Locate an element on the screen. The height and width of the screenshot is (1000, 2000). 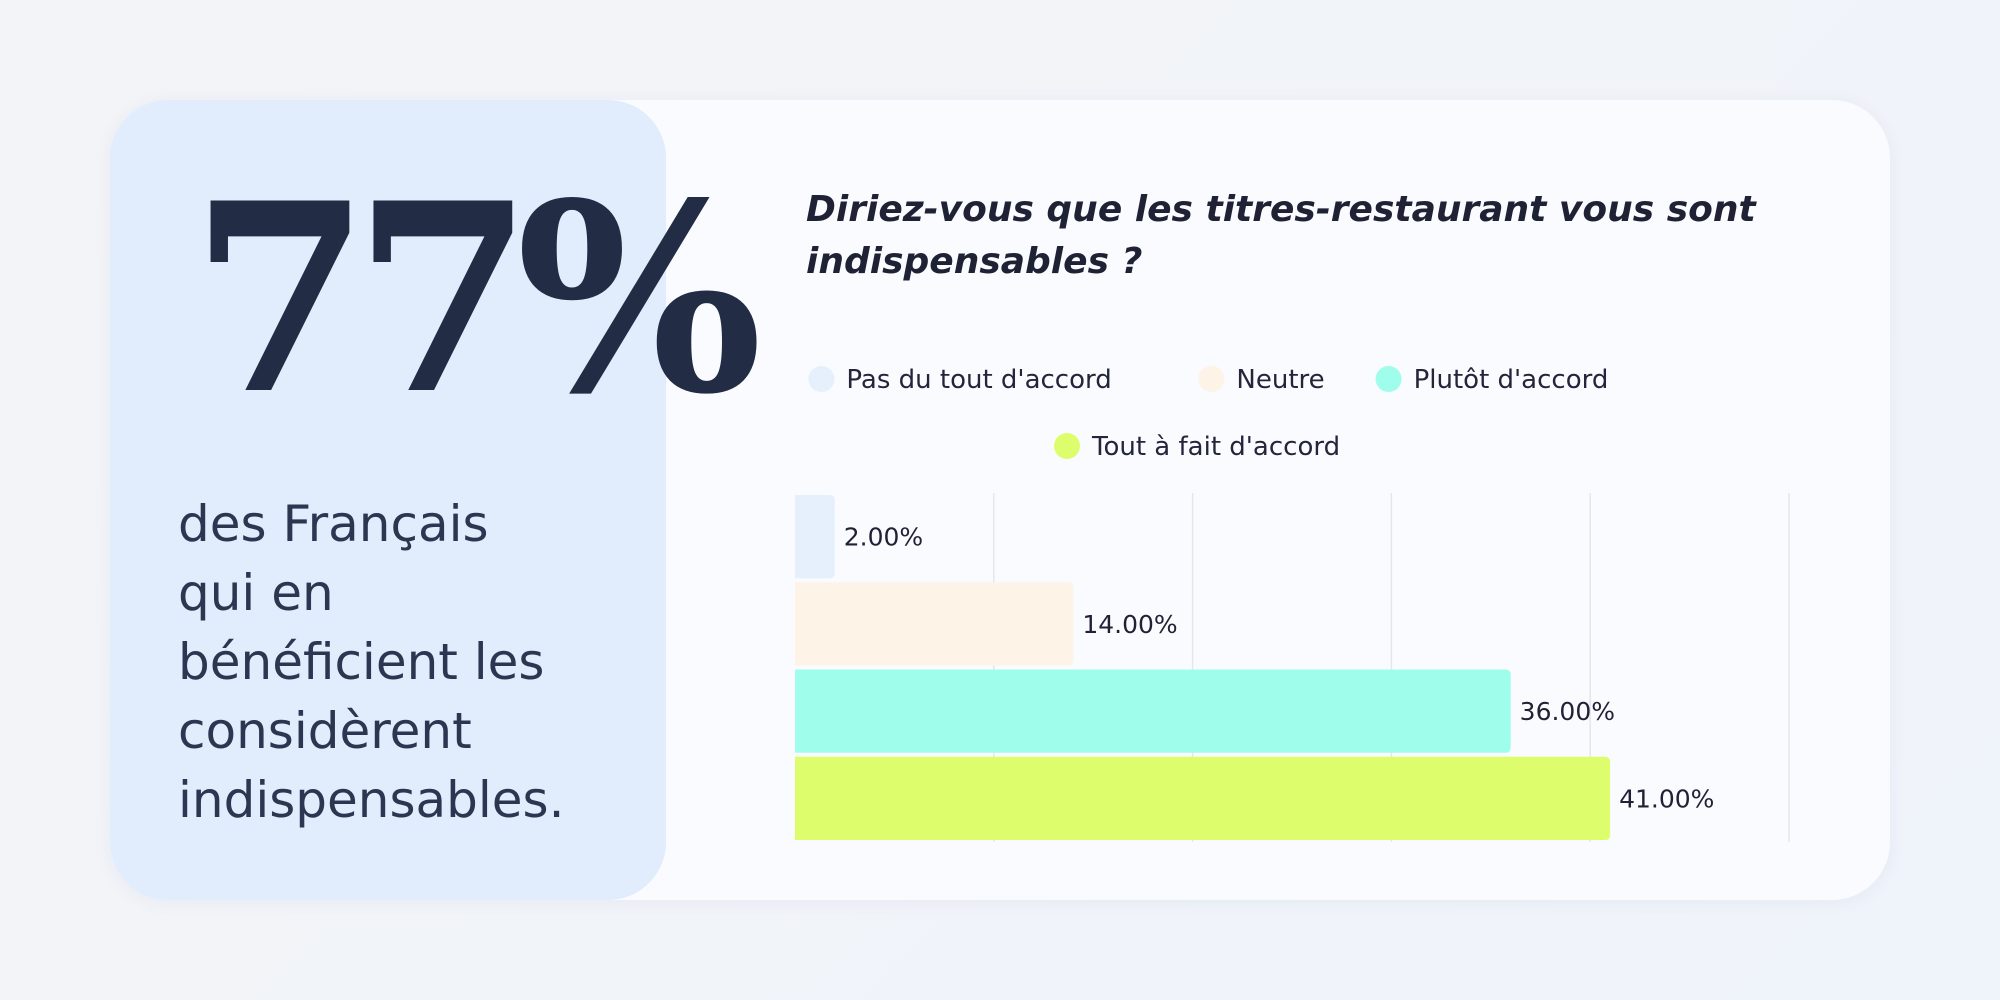
stat-caption-line: considèrent is located at coordinates (325, 731).